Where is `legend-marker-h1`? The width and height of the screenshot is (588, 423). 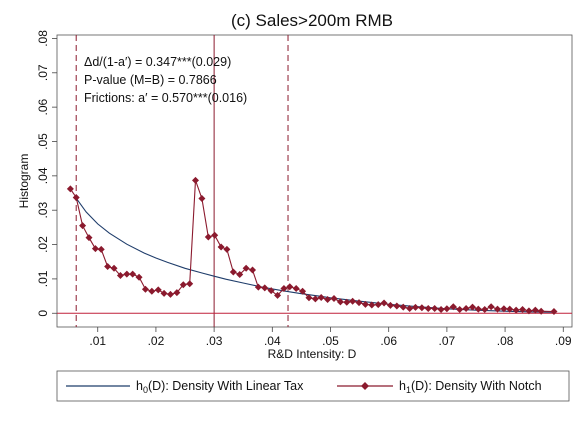 legend-marker-h1 is located at coordinates (365, 386).